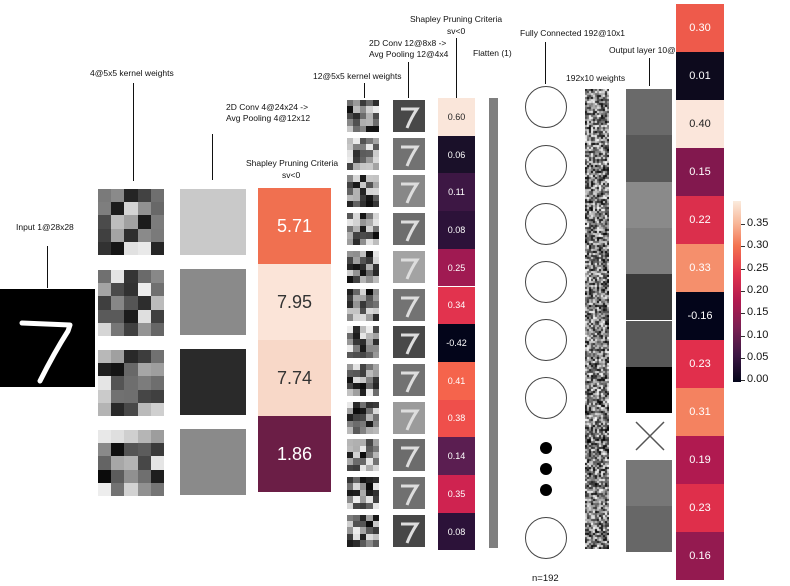  I want to click on output-value: 0.30, so click(700, 28).